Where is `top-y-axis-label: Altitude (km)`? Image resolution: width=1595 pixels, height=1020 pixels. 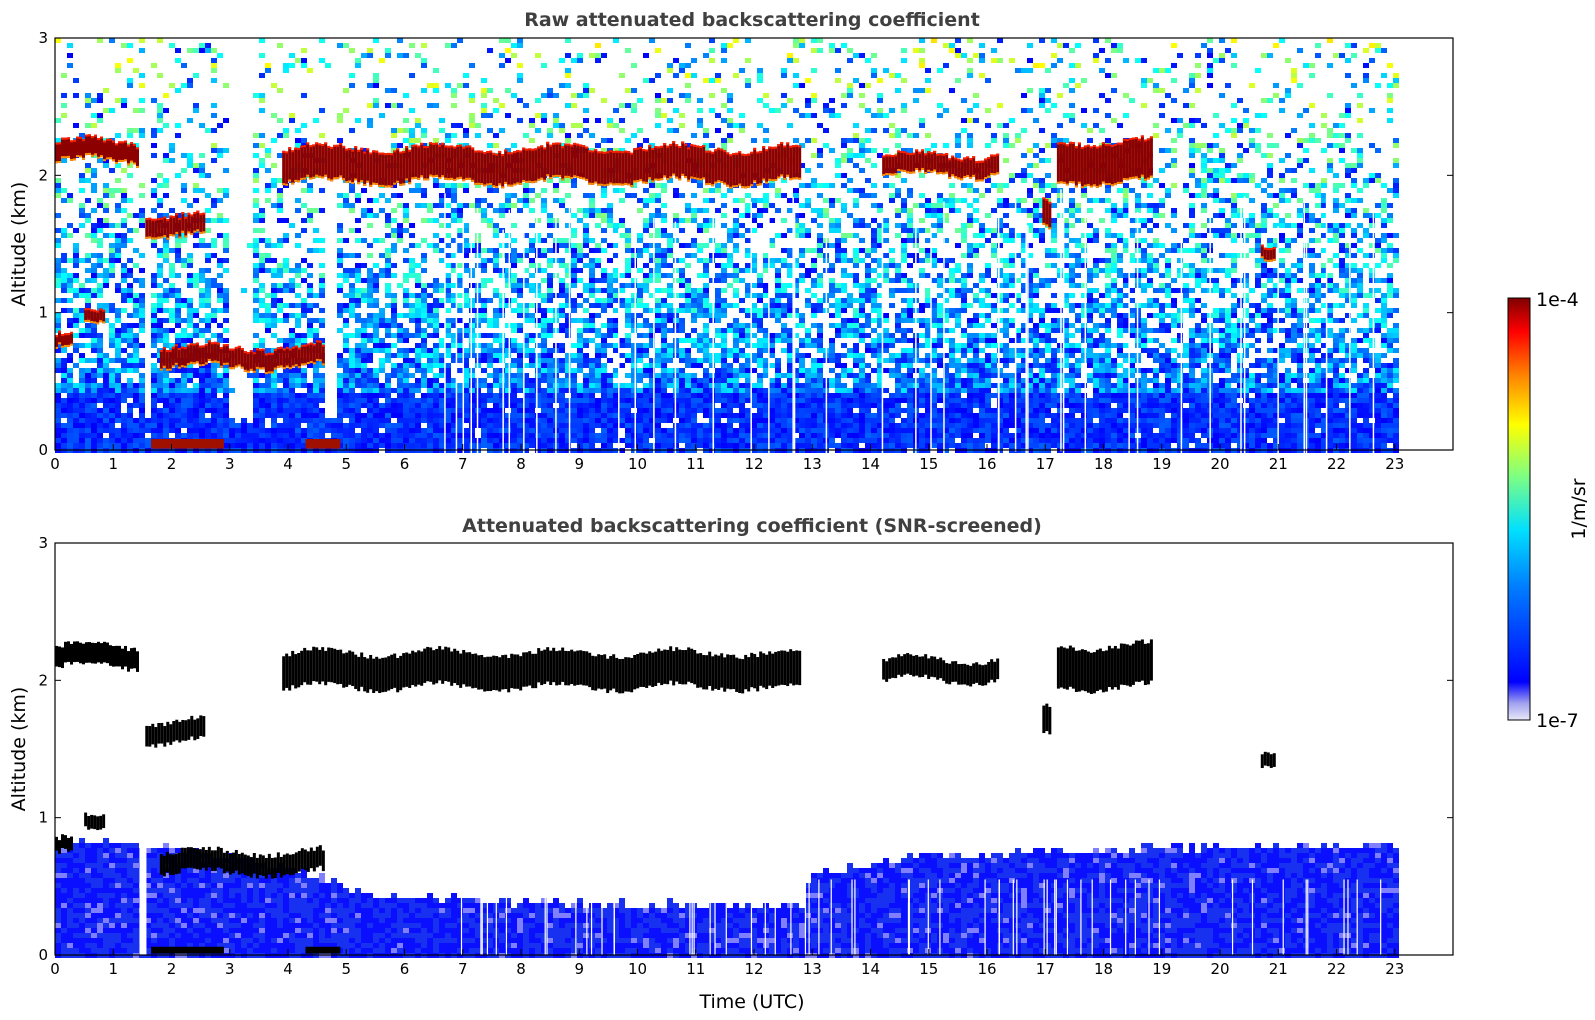
top-y-axis-label: Altitude (km) is located at coordinates (19, 244).